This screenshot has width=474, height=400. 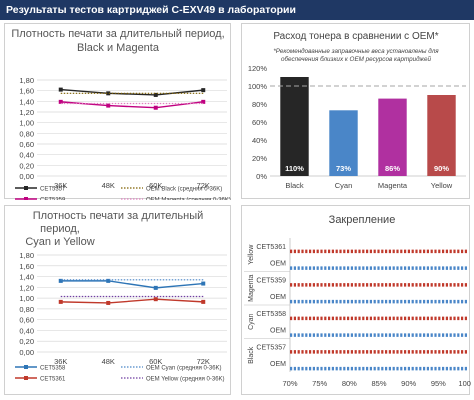 What do you see at coordinates (261, 176) in the screenshot?
I see `y-tick-label: 0%` at bounding box center [261, 176].